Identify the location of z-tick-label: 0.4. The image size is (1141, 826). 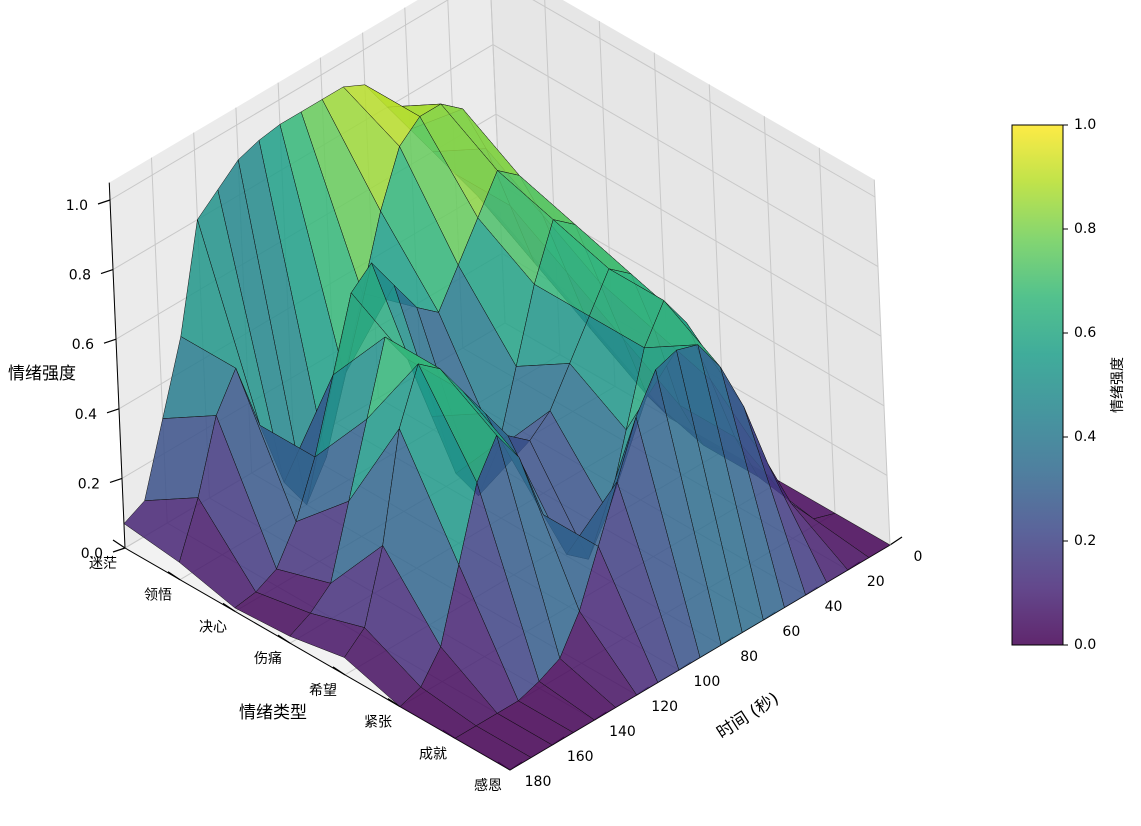
(86, 415).